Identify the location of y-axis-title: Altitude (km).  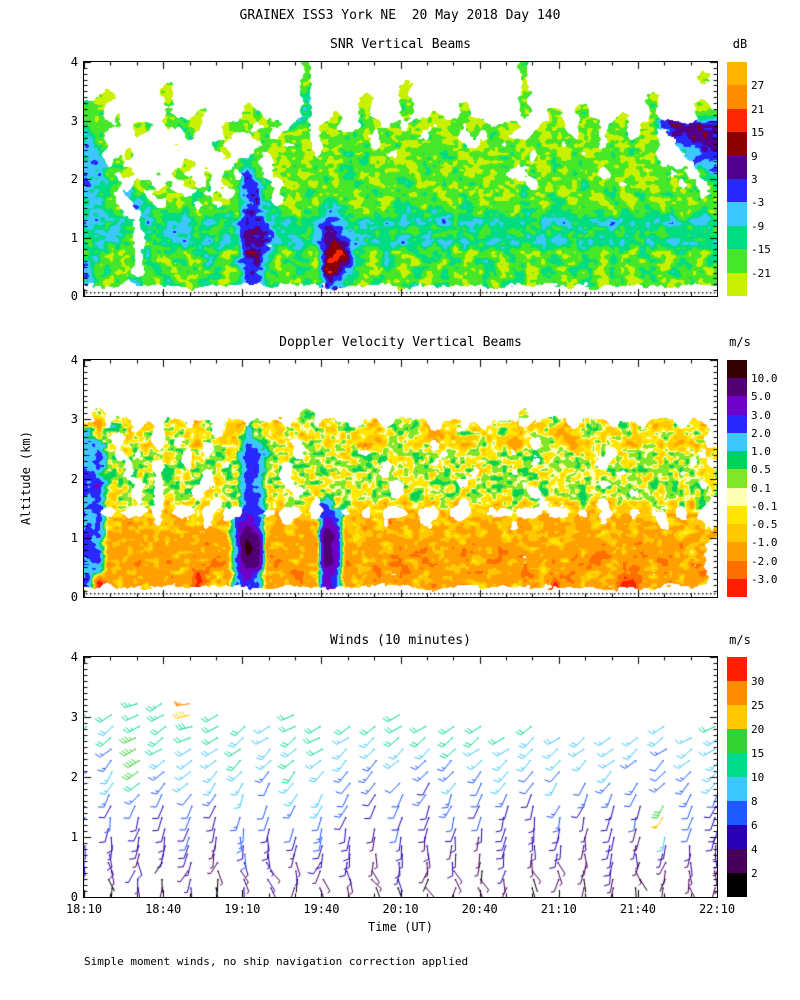
(26, 478).